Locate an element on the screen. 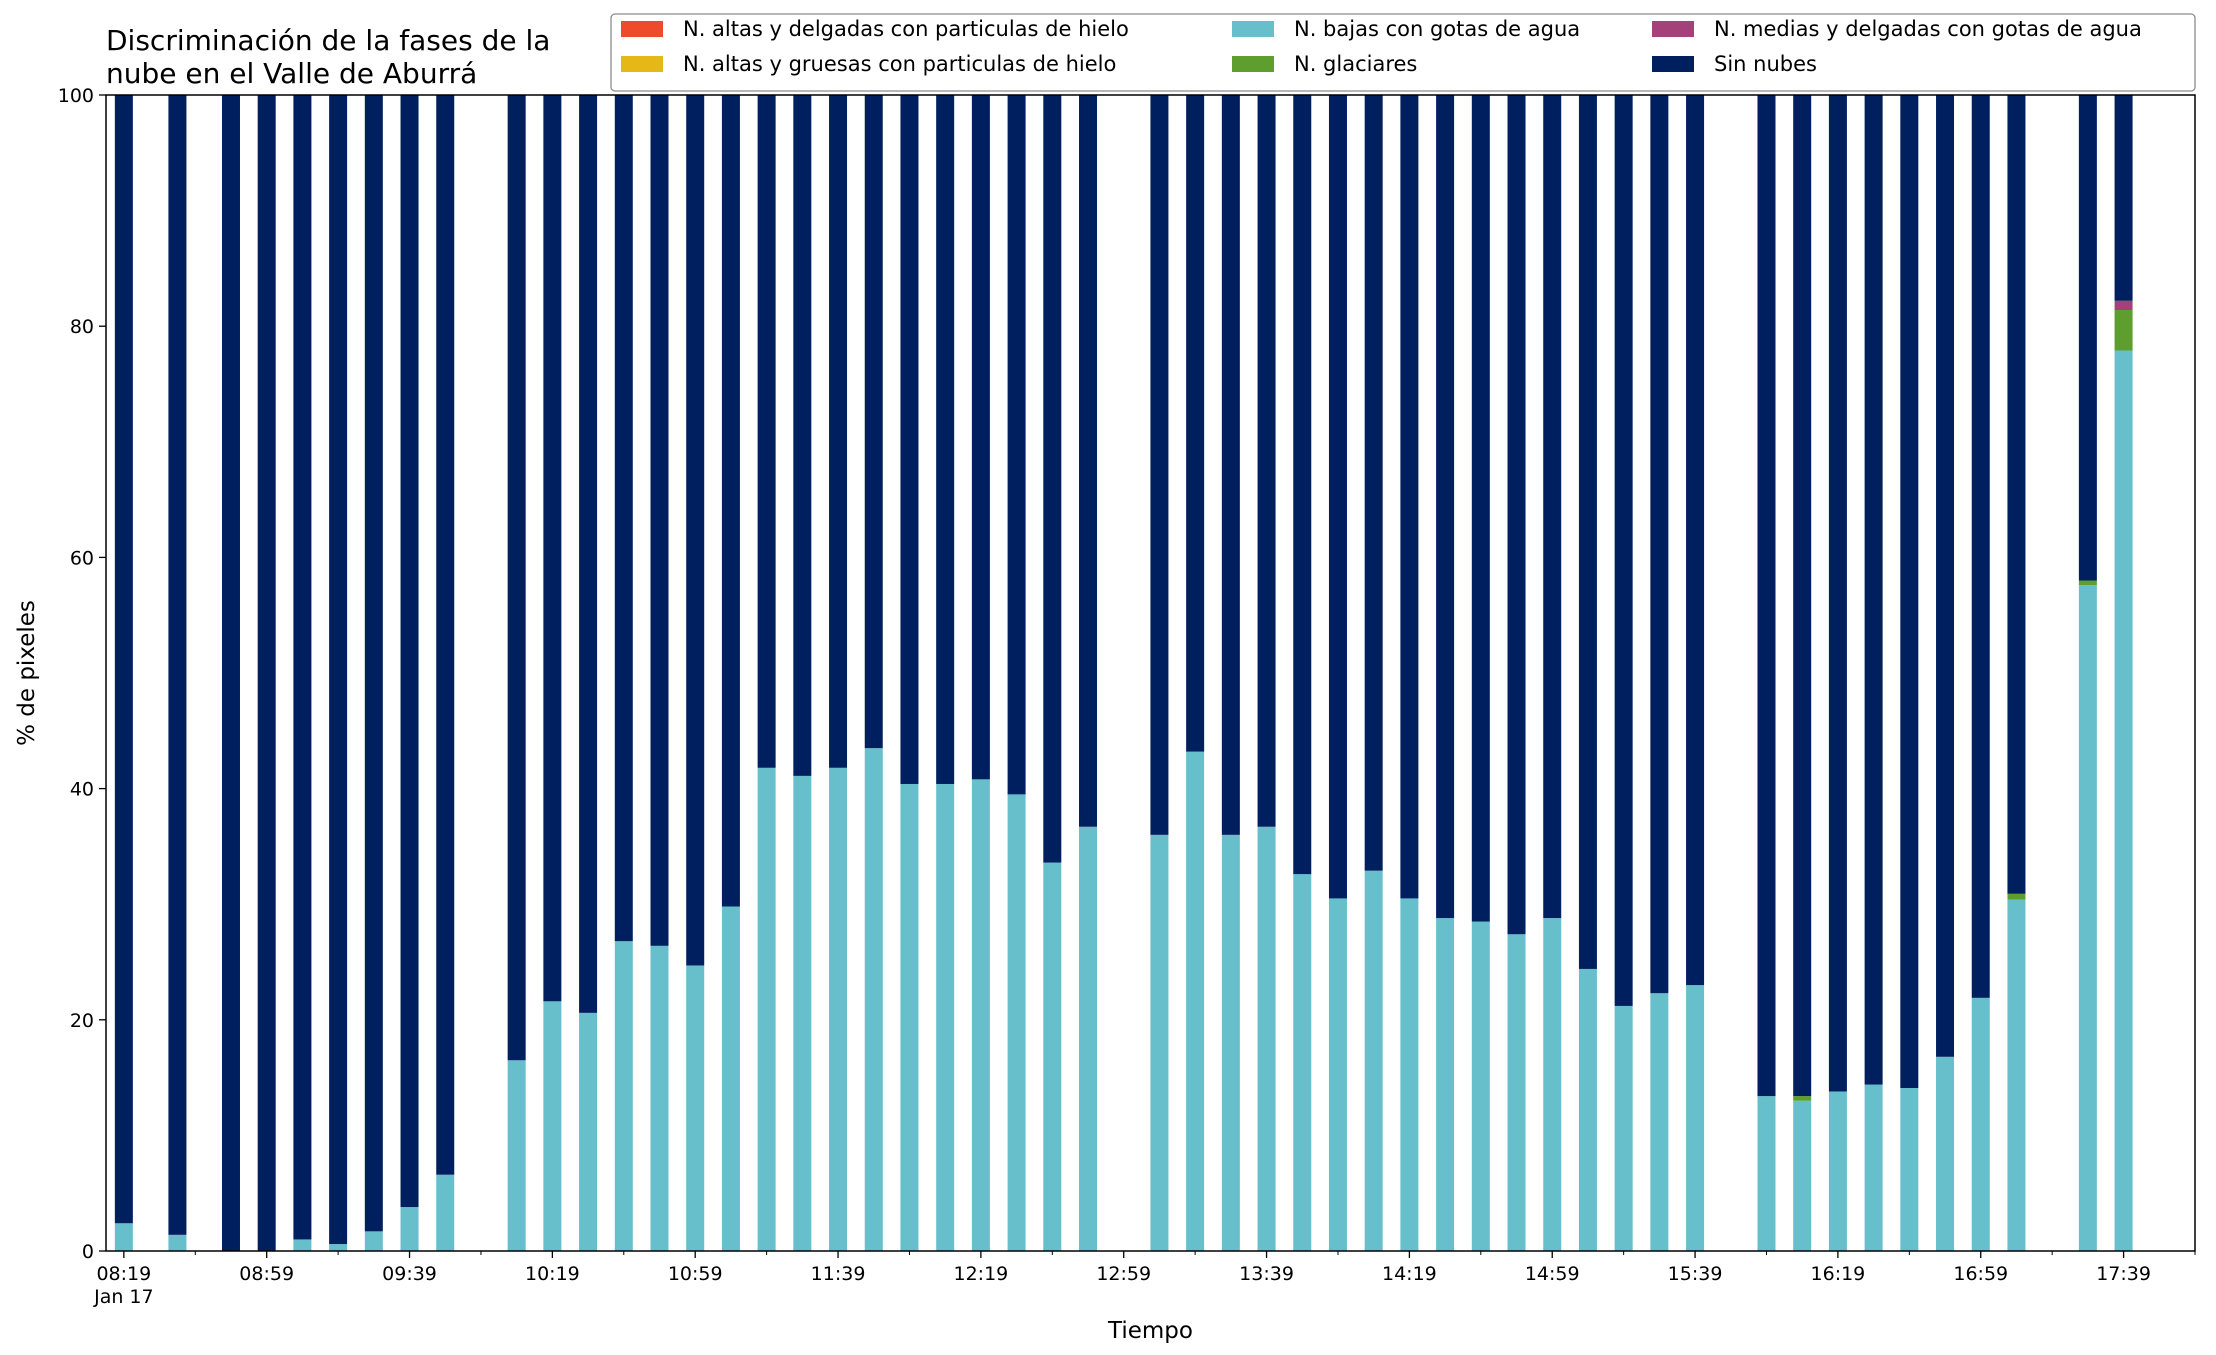 The width and height of the screenshot is (2216, 1355). legend-label: Sin nubes is located at coordinates (1765, 64).